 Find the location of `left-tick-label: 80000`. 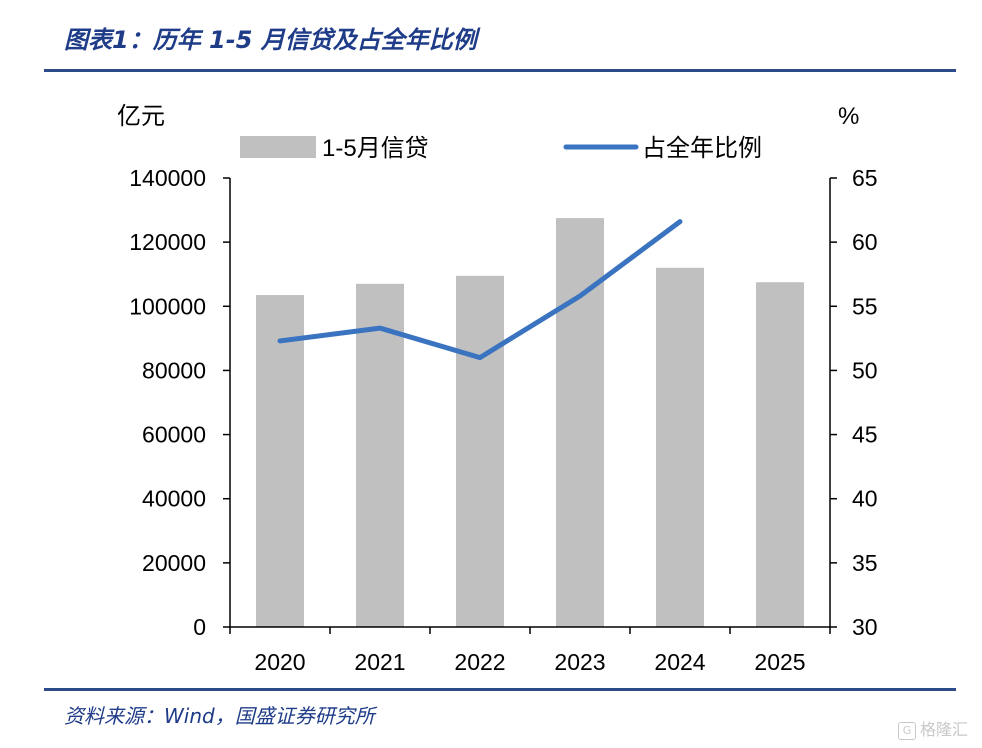

left-tick-label: 80000 is located at coordinates (174, 370).